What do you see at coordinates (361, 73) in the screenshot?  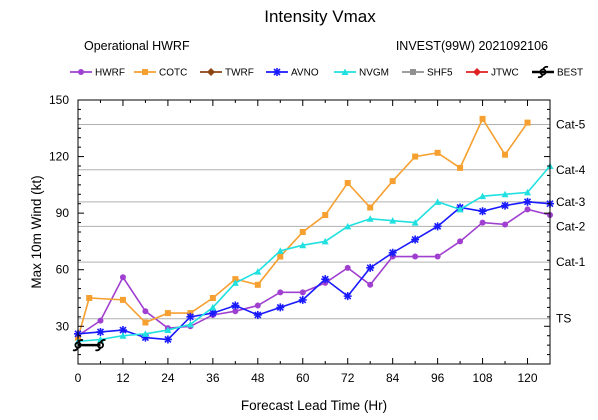 I see `legend-item-nvgm: NVGM` at bounding box center [361, 73].